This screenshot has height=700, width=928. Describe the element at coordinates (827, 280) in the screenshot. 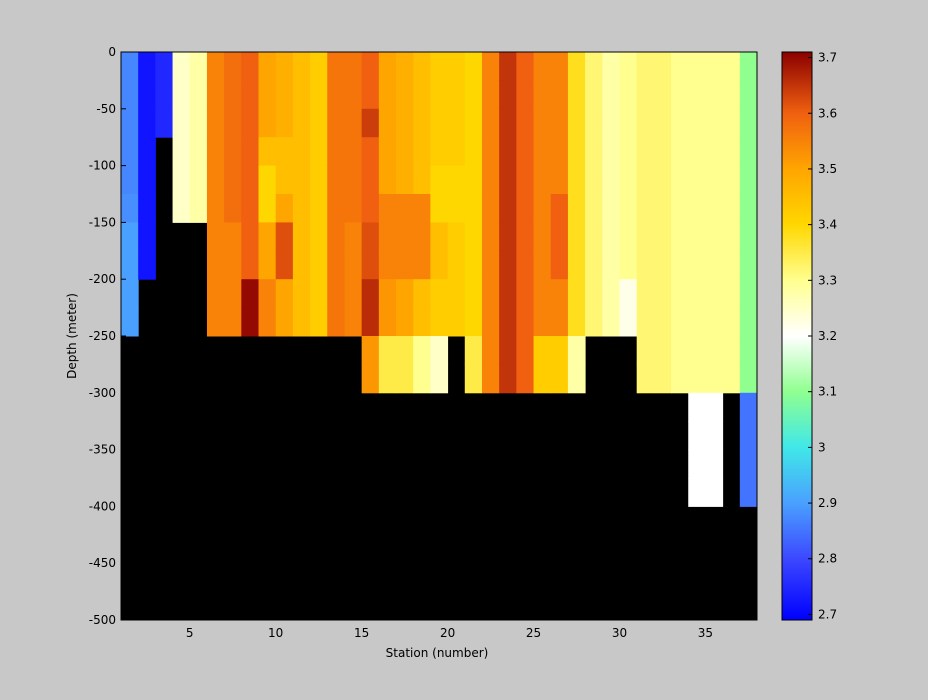

I see `colorbar-tick-label: 3.3` at that location.